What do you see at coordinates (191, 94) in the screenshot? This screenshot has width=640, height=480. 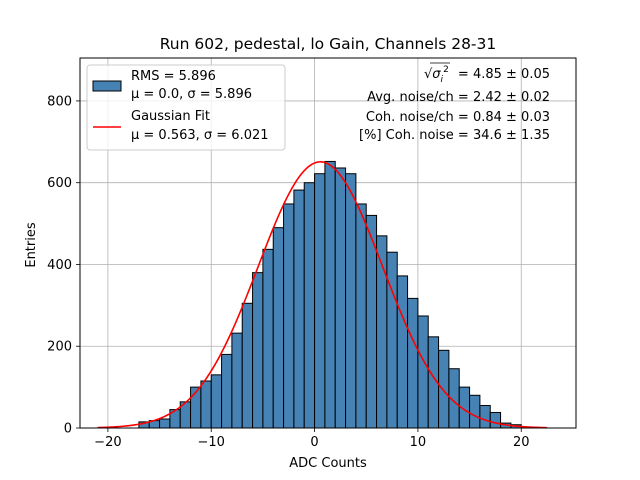 I see `legend-histogram-stats: μ = 0.0, σ = 5.896` at bounding box center [191, 94].